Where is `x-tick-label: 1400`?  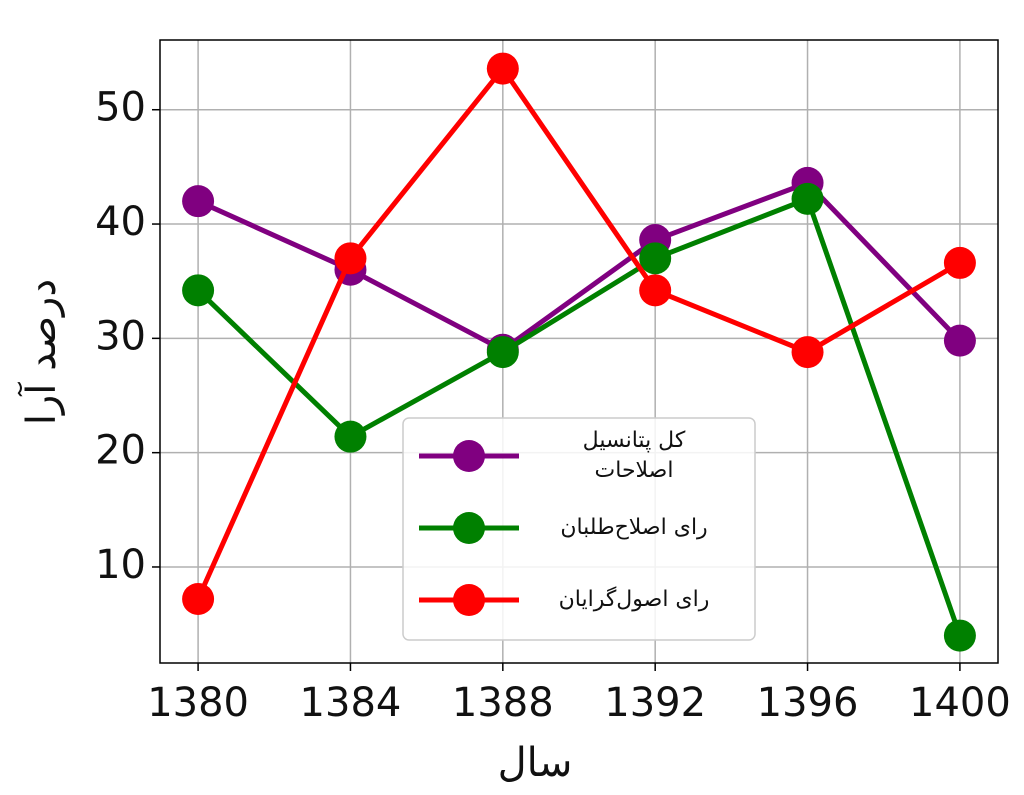
x-tick-label: 1400 is located at coordinates (960, 703).